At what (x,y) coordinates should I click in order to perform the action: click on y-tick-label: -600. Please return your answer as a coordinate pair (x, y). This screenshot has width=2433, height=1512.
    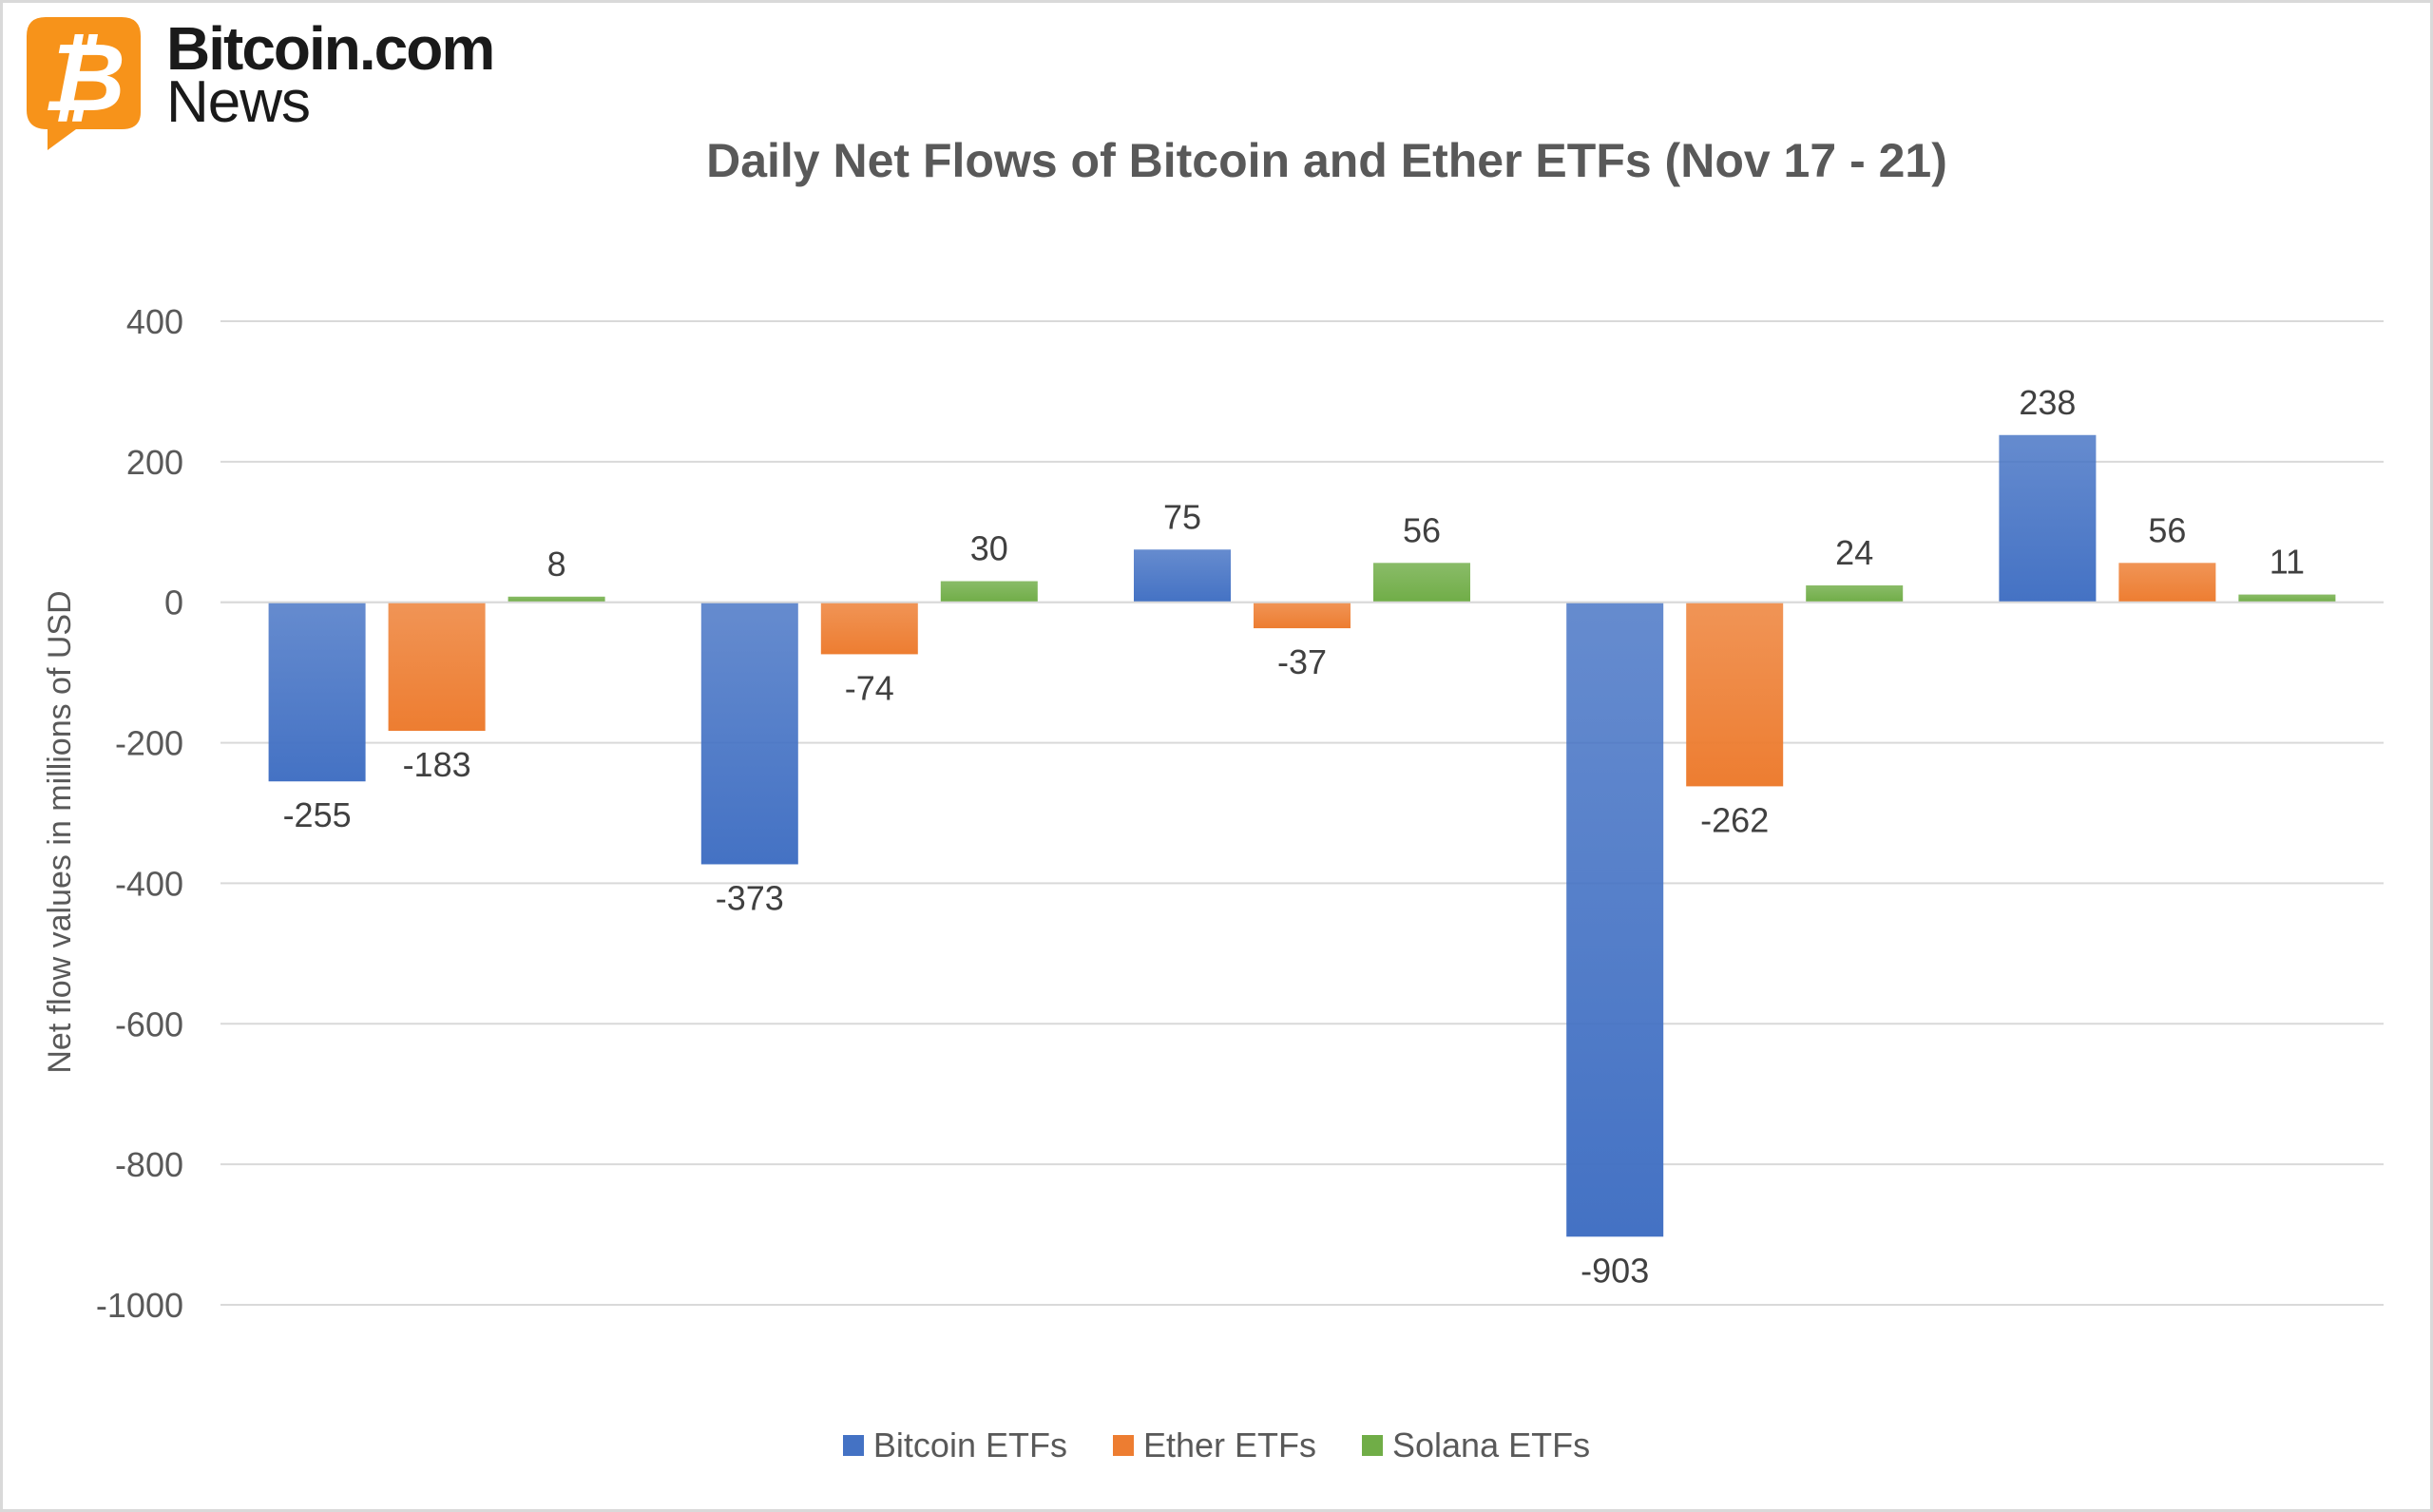
    Looking at the image, I should click on (149, 1024).